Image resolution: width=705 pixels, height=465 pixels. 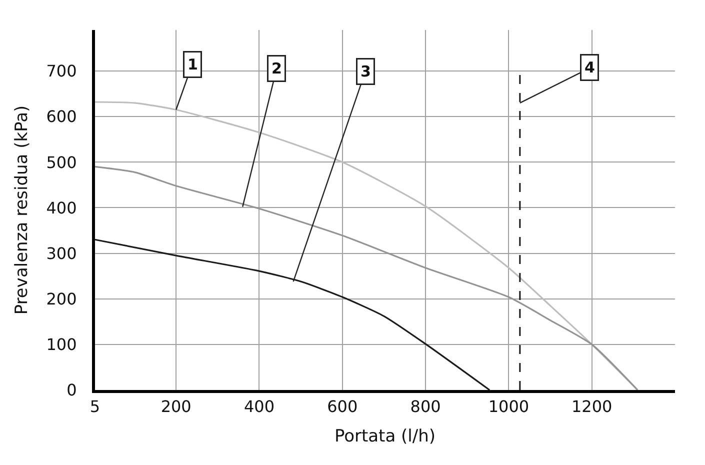 What do you see at coordinates (61, 298) in the screenshot?
I see `y-tick-label: 200` at bounding box center [61, 298].